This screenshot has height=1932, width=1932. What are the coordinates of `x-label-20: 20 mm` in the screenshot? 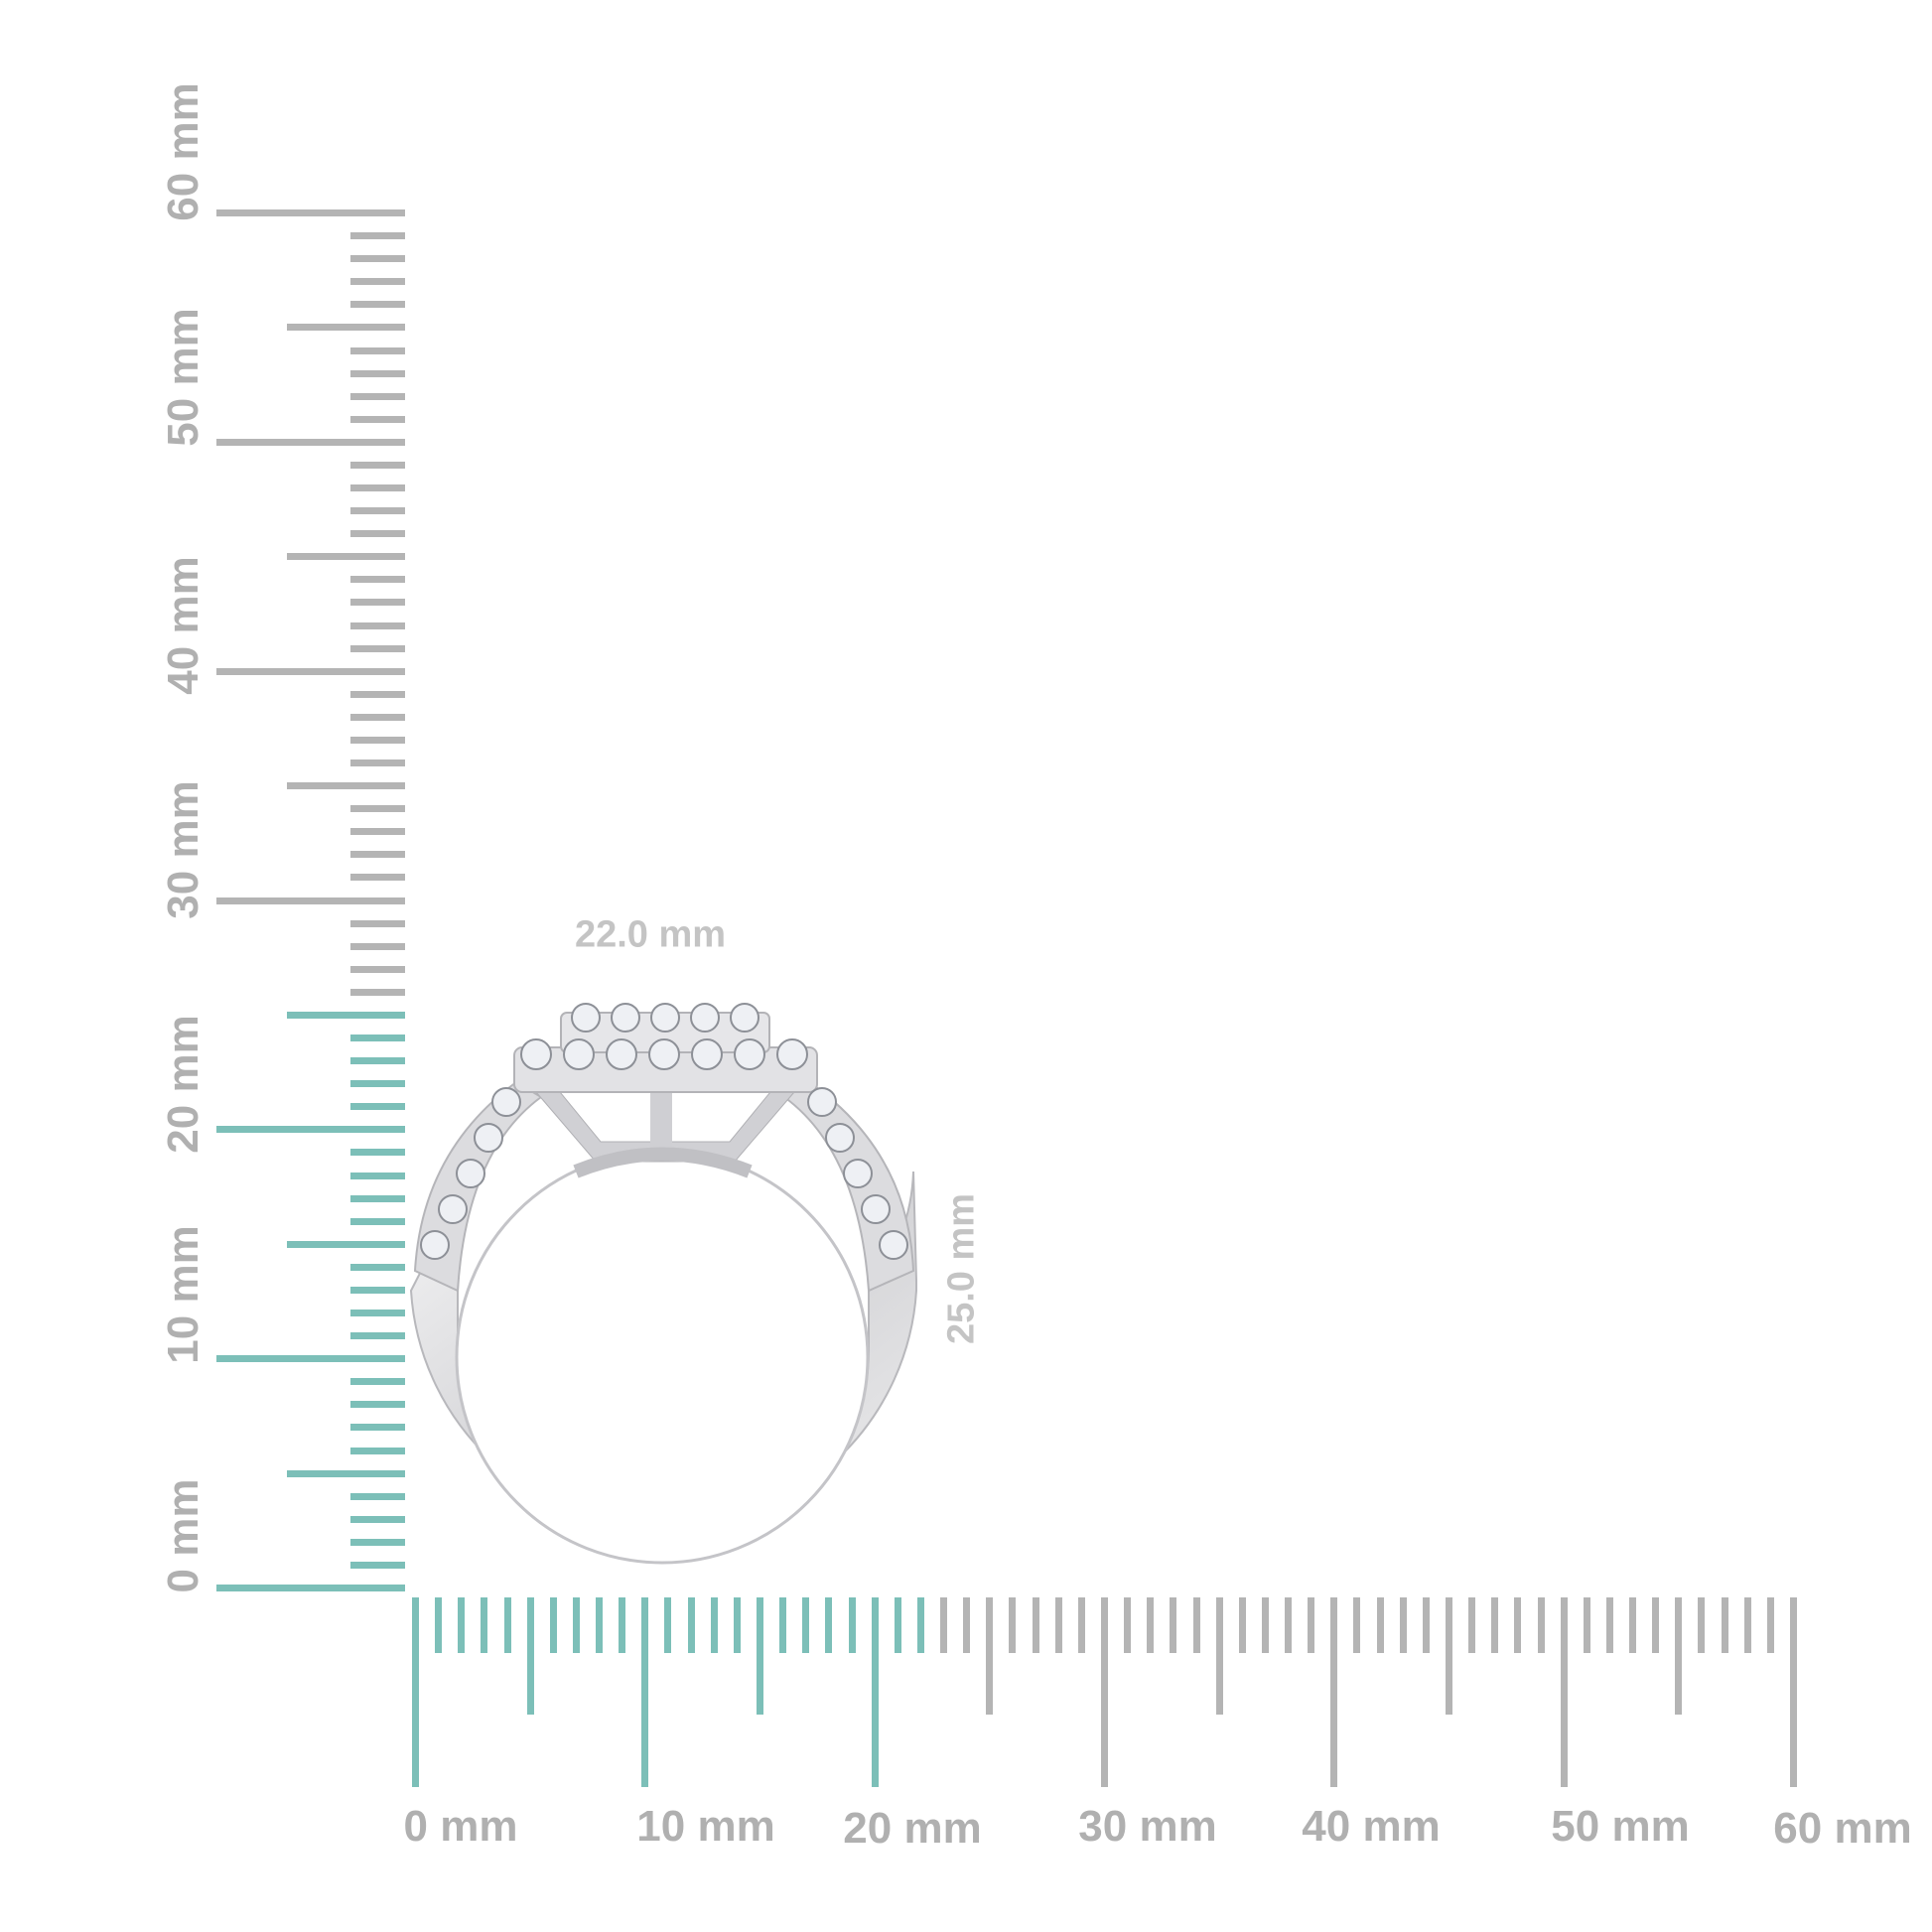 It's located at (913, 1828).